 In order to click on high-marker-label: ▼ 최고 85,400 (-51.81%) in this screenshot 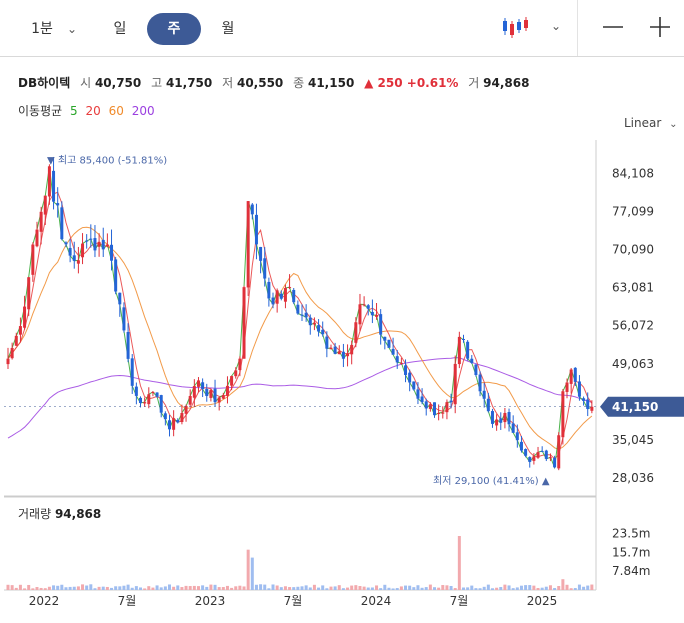, I will do `click(107, 160)`.